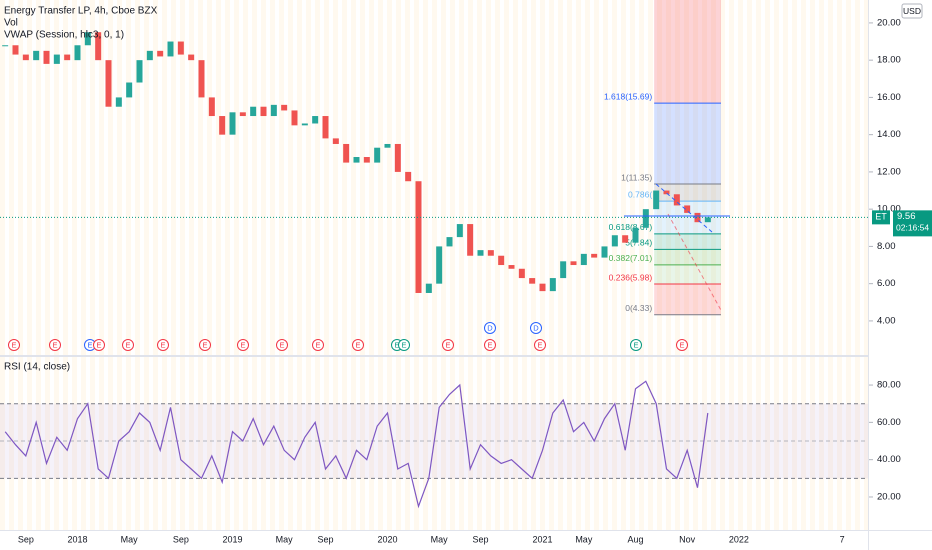 The width and height of the screenshot is (932, 550). Describe the element at coordinates (695, 263) in the screenshot. I see `trend-line` at that location.